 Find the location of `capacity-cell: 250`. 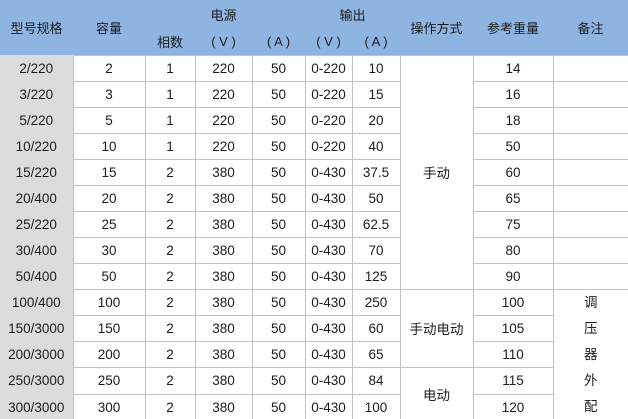

capacity-cell: 250 is located at coordinates (109, 380).